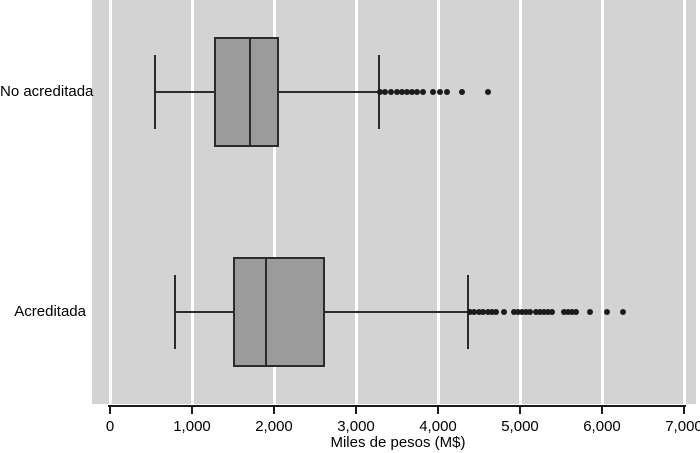 The image size is (700, 453). Describe the element at coordinates (47, 91) in the screenshot. I see `category-label: No acreditada` at that location.